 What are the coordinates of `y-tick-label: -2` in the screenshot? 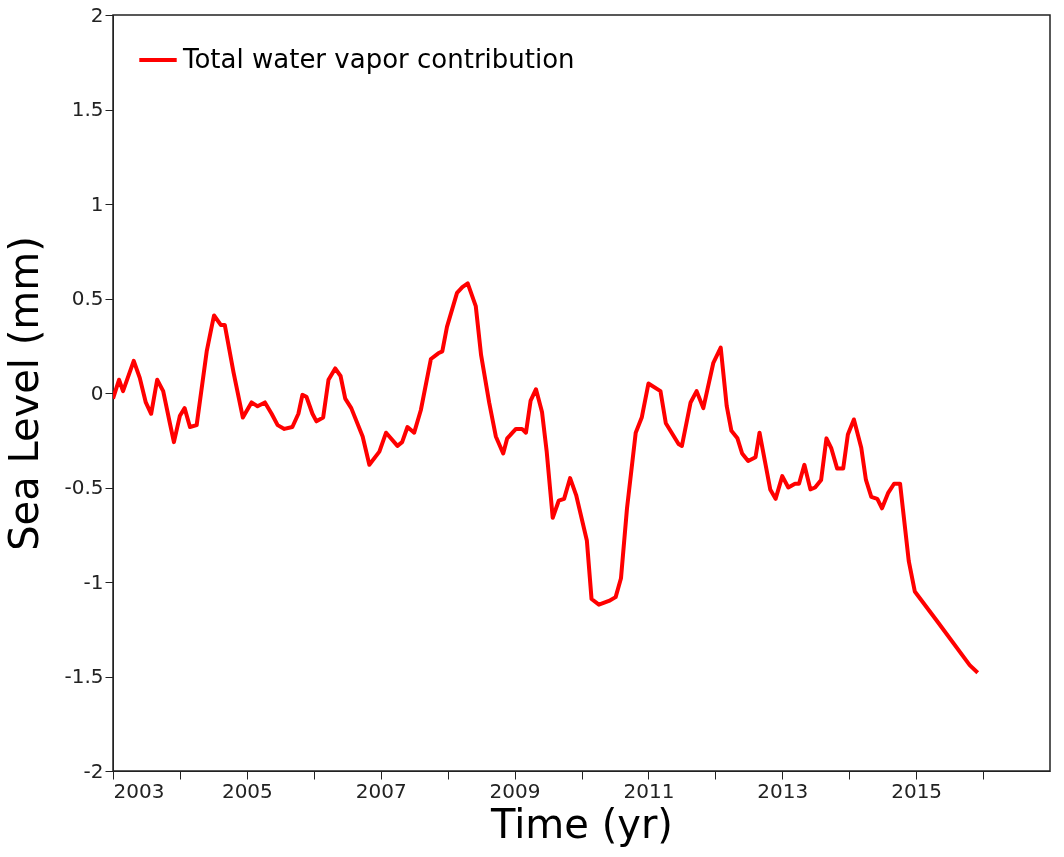 It's located at (93, 770).